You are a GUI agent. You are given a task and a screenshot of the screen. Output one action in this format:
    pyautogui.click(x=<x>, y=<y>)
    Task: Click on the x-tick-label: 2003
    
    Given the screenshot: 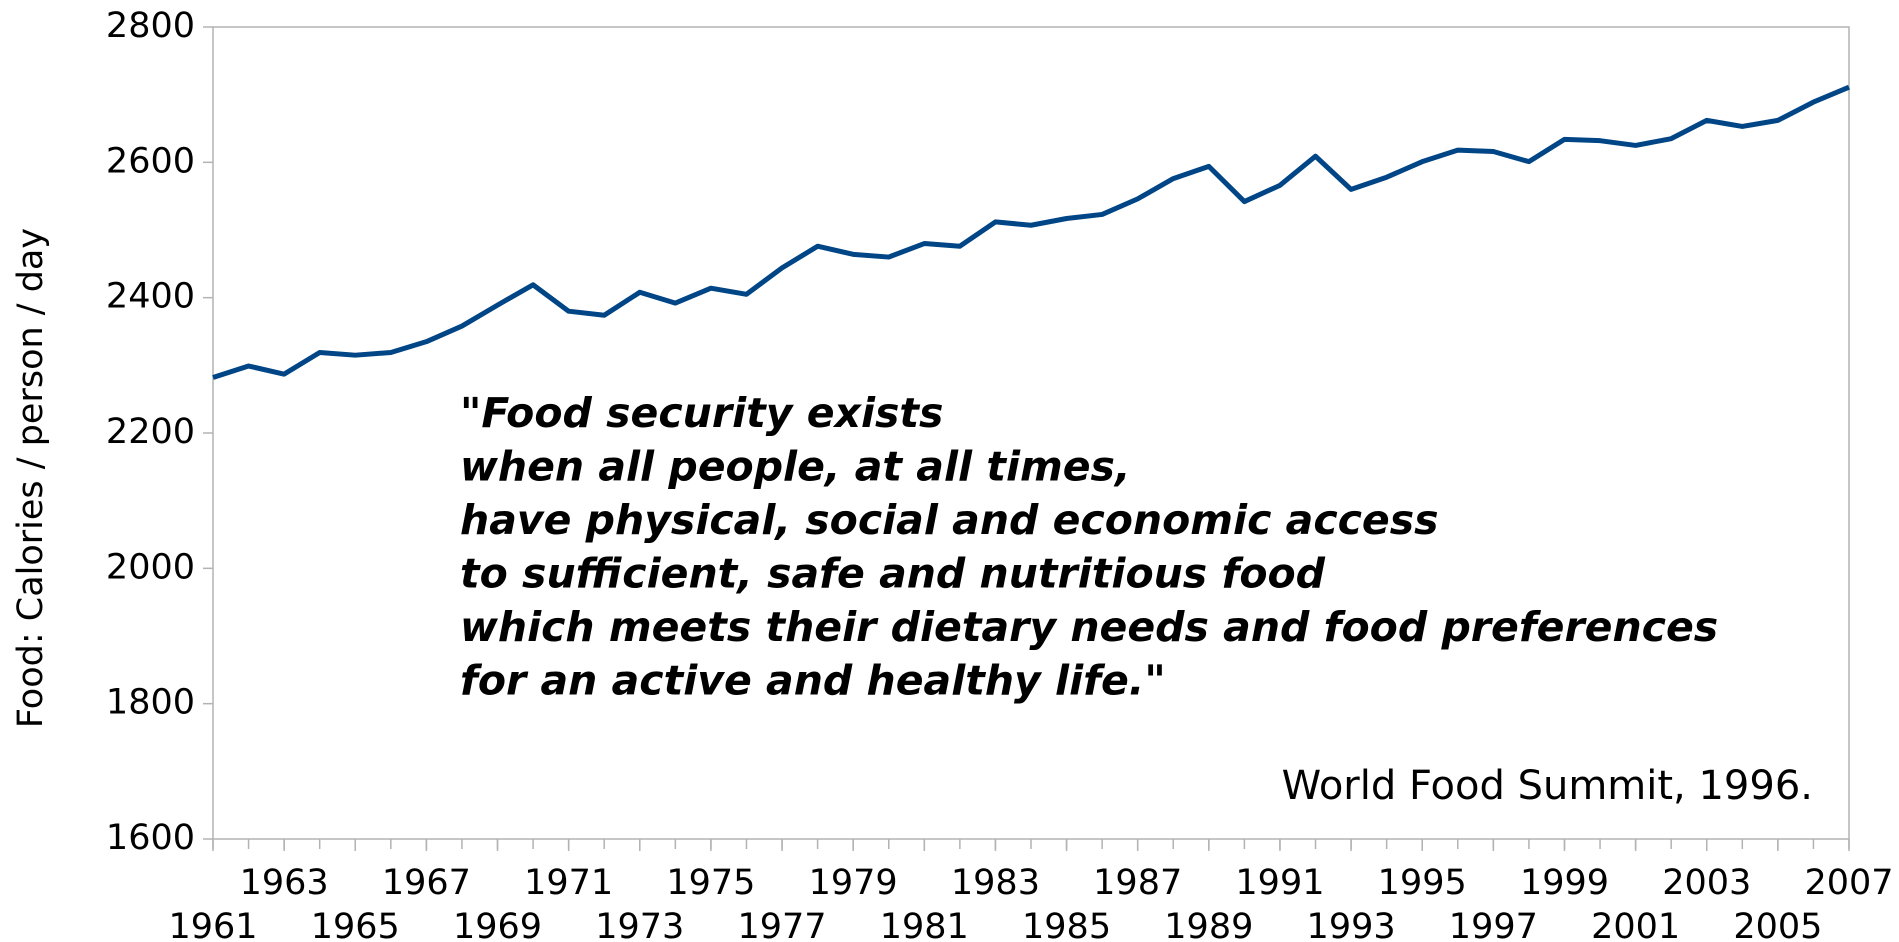 What is the action you would take?
    pyautogui.click(x=1706, y=883)
    